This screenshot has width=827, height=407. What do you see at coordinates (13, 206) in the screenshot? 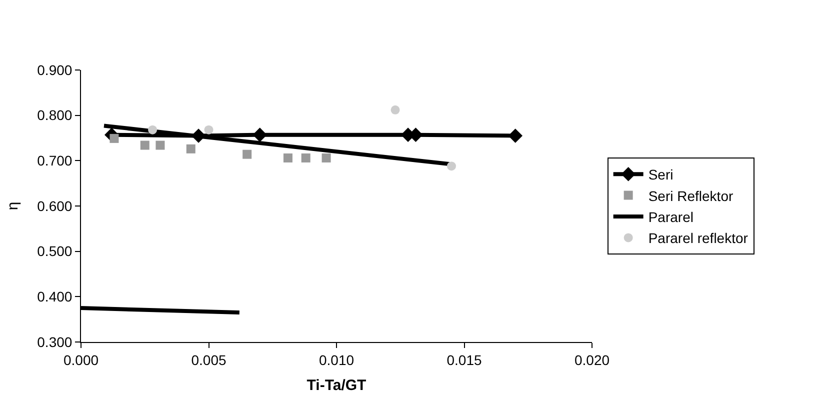
I see `y-axis-title: η` at bounding box center [13, 206].